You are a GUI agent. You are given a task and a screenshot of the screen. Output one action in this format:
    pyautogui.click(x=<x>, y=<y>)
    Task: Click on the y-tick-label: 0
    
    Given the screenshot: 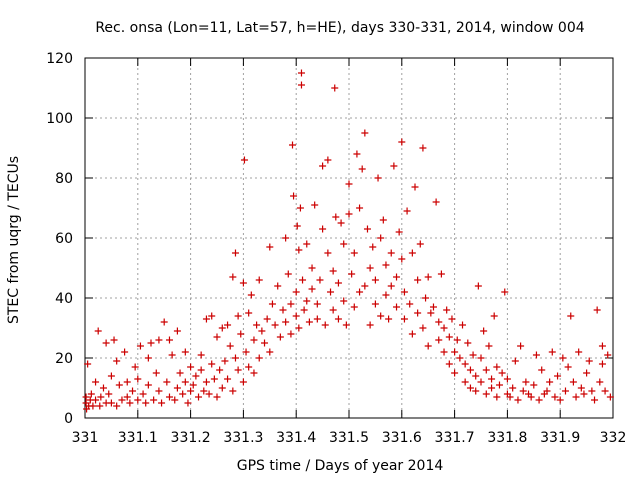 What is the action you would take?
    pyautogui.click(x=68, y=419)
    